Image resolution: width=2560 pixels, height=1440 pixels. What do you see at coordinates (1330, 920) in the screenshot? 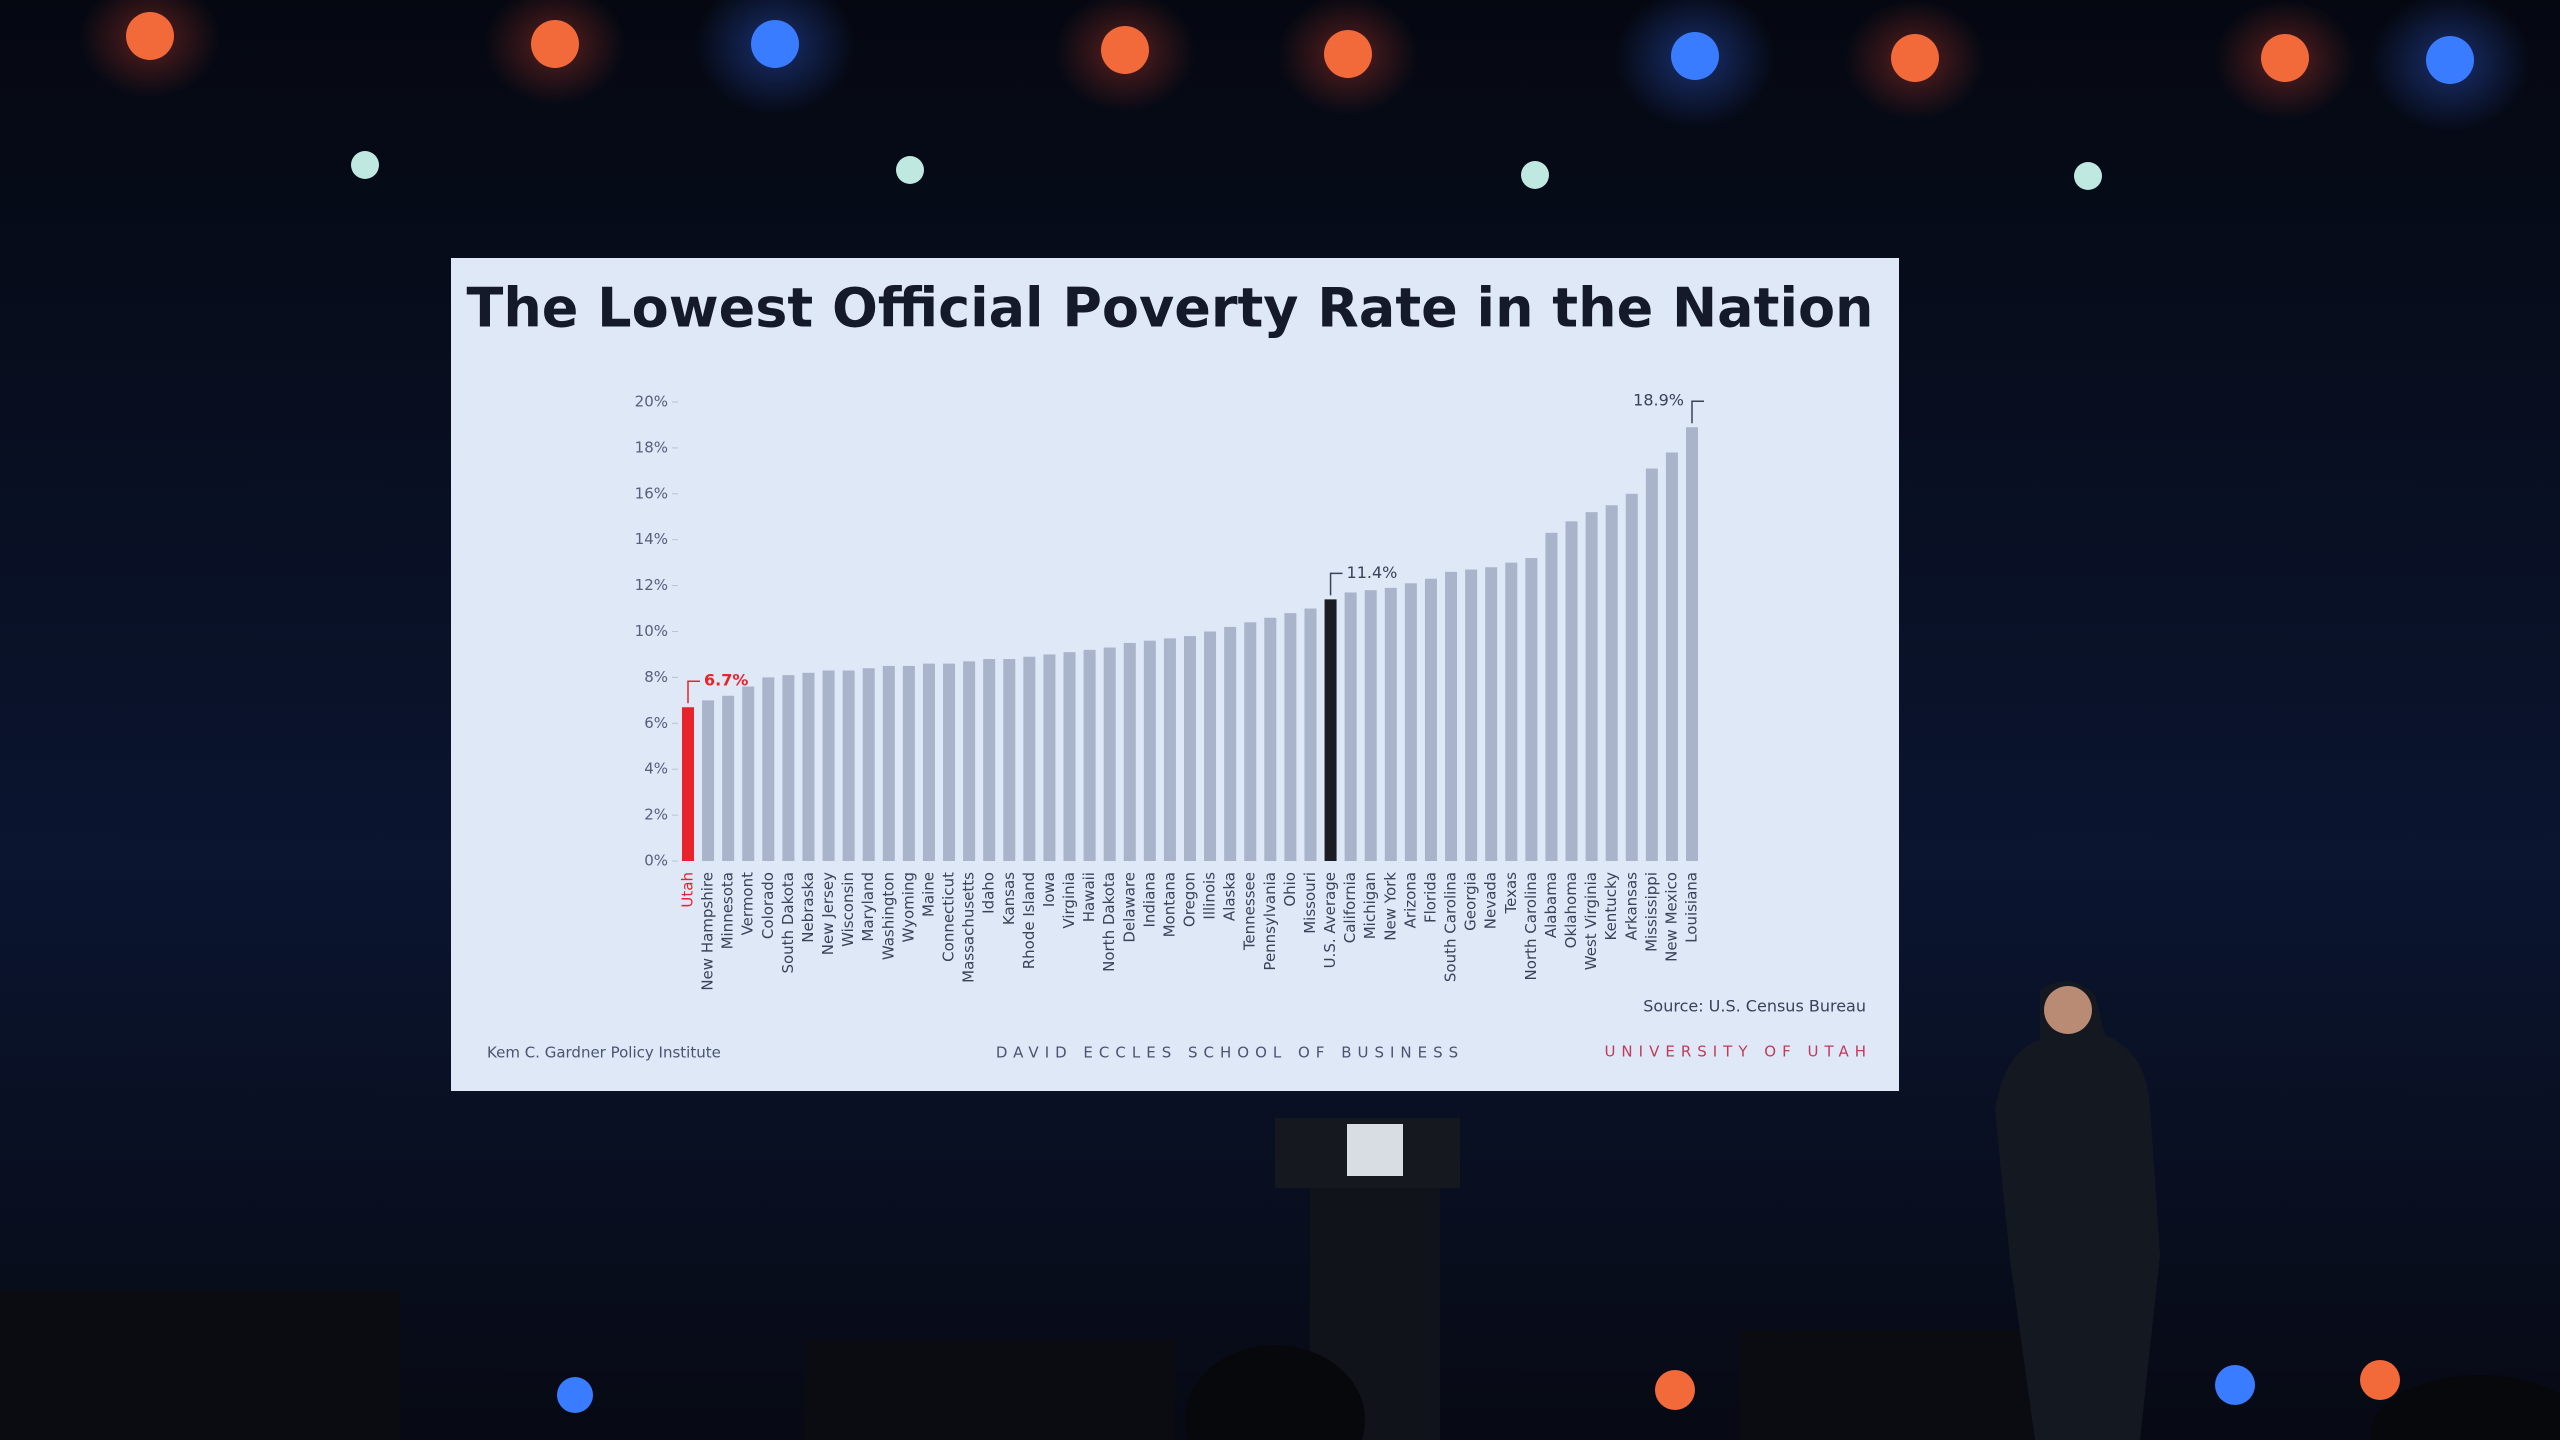
I see `x-tick-label: U.S. Average` at bounding box center [1330, 920].